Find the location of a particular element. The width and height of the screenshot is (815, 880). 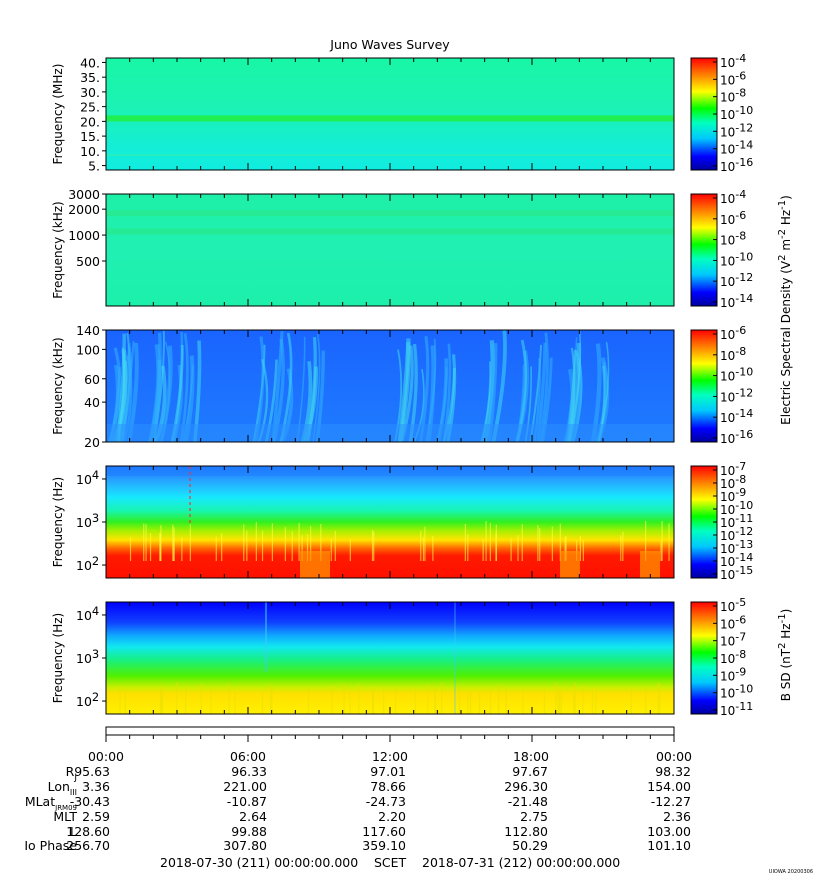

chart-title: Juno Waves Survey is located at coordinates (389, 44).